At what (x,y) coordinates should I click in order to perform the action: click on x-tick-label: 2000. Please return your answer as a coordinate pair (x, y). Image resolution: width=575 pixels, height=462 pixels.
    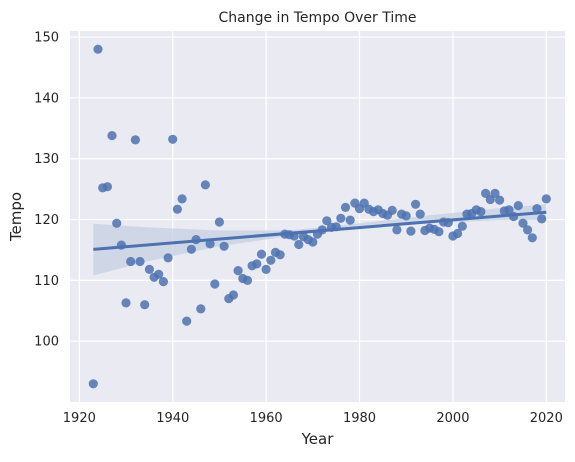
    Looking at the image, I should click on (452, 418).